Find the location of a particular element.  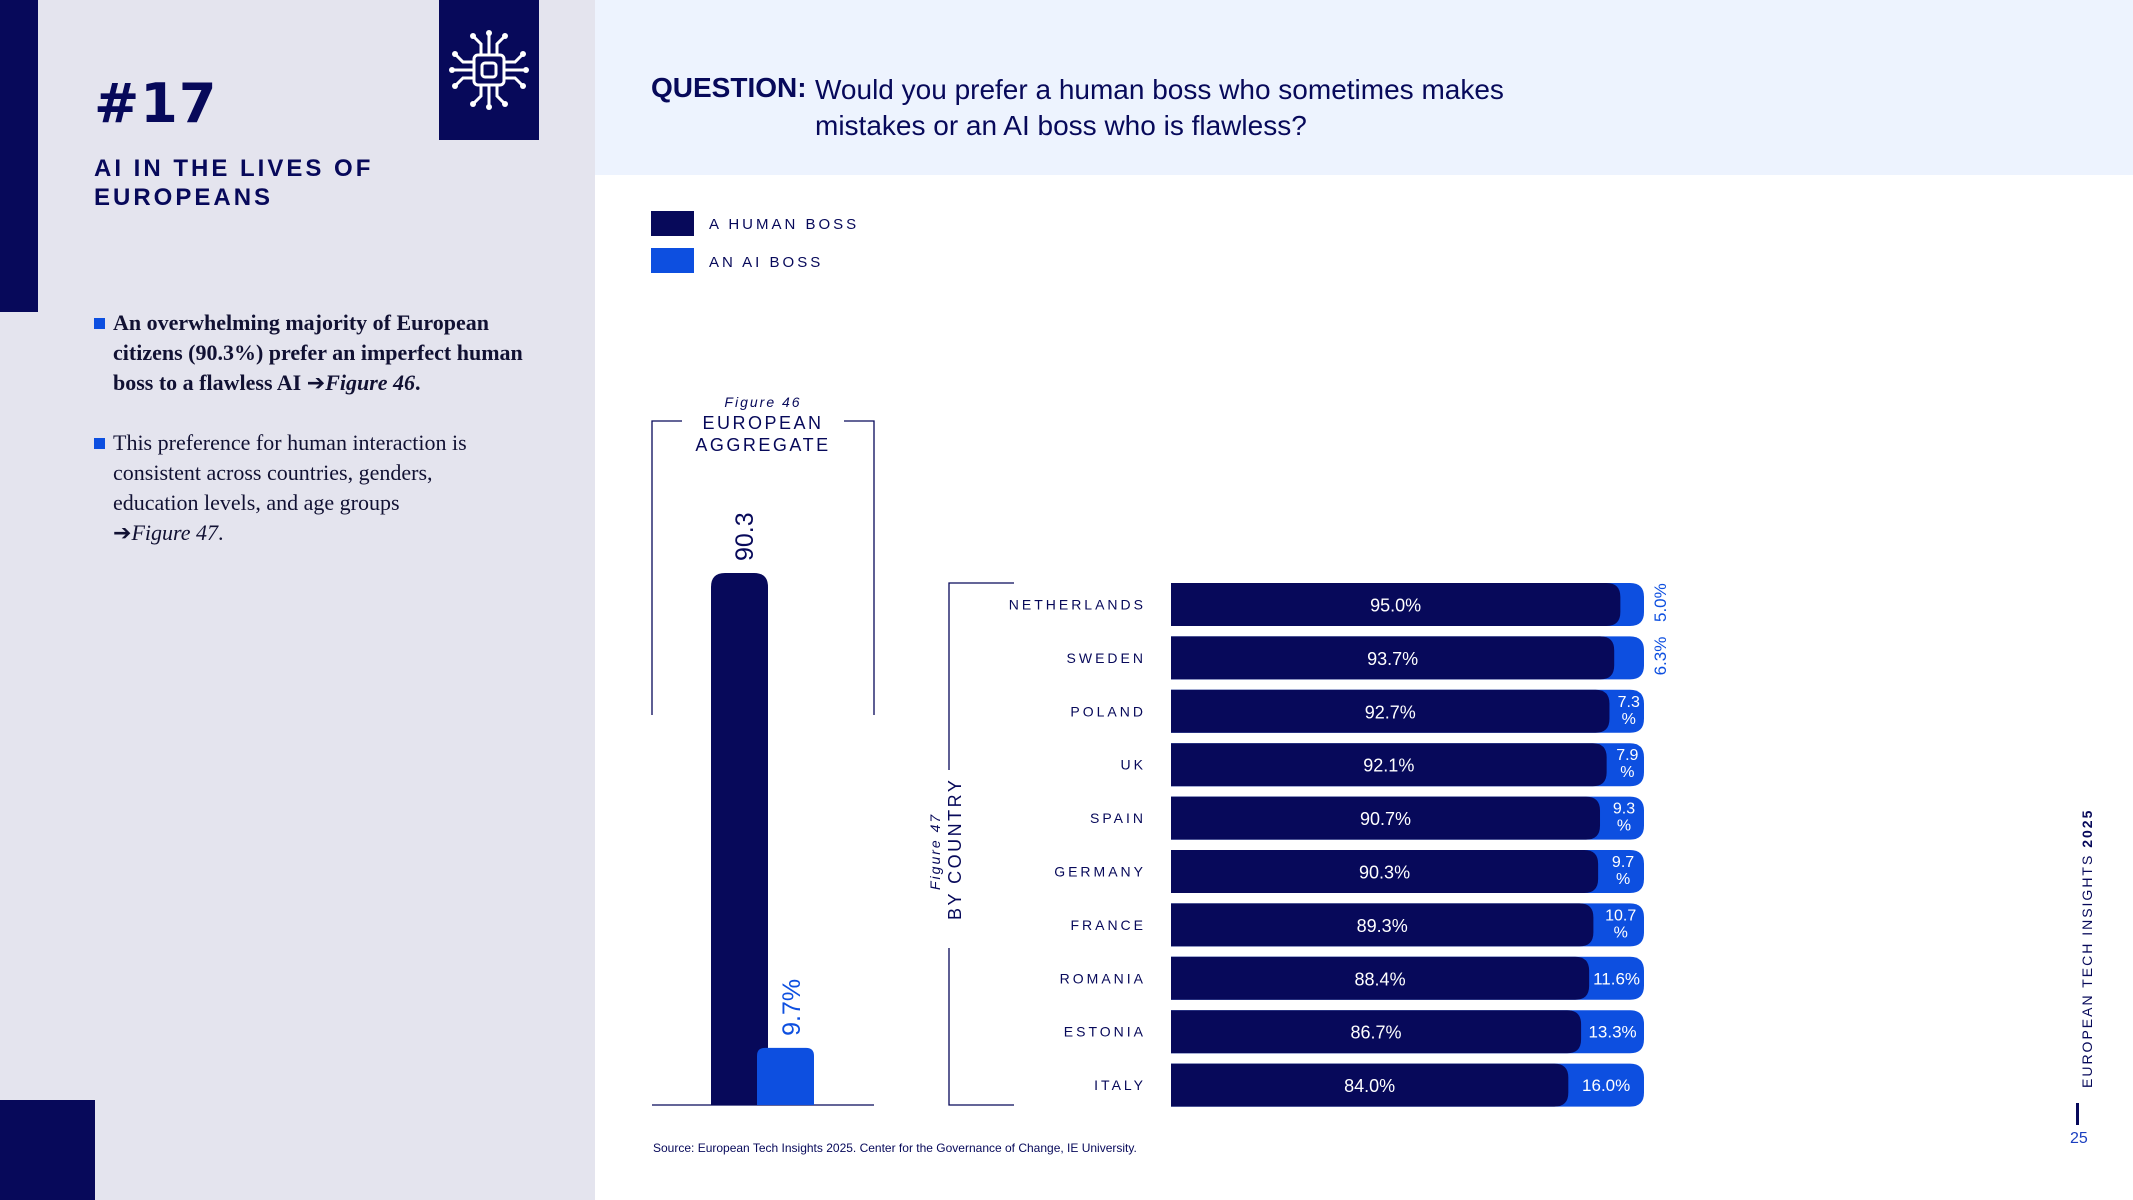

figure-47-bracket is located at coordinates (981, 844).